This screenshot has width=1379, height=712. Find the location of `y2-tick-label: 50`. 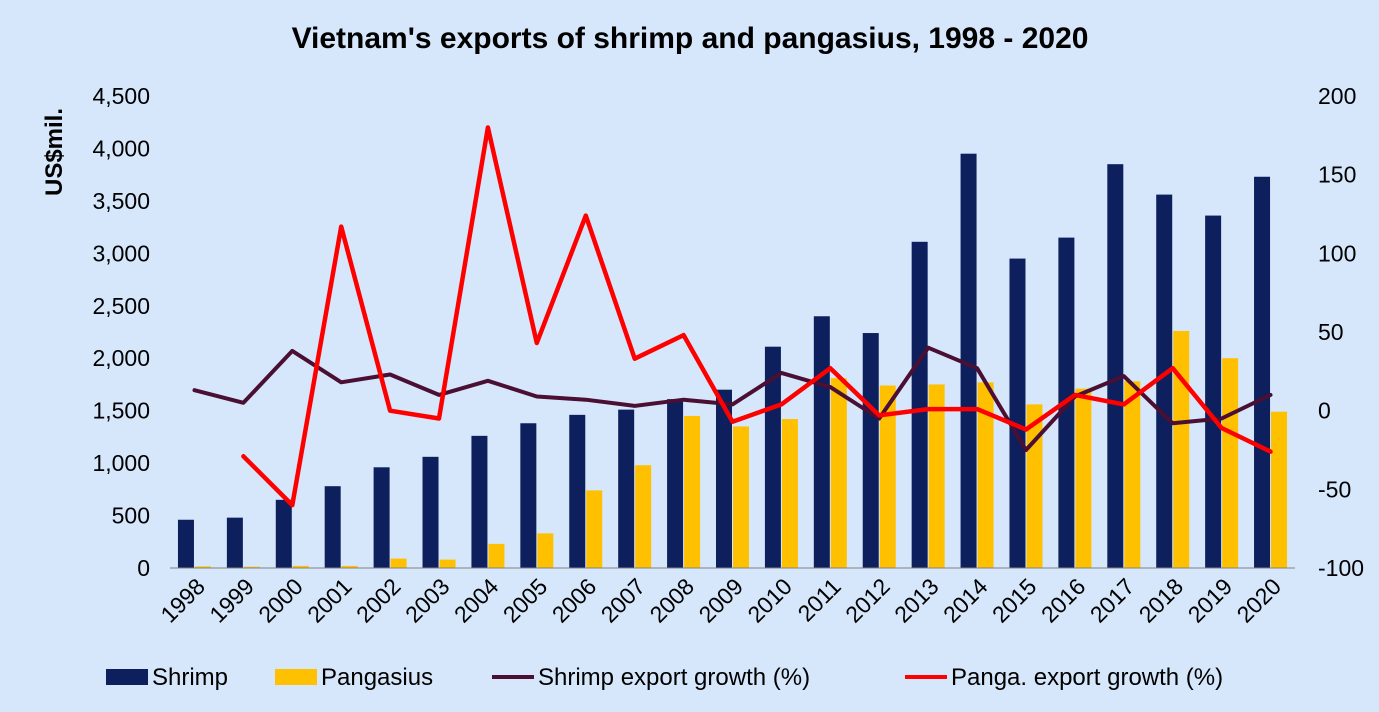

y2-tick-label: 50 is located at coordinates (1331, 332).